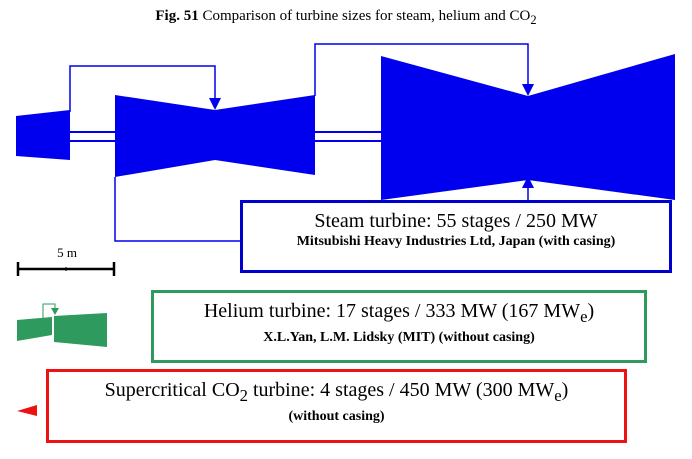 The height and width of the screenshot is (459, 692). I want to click on helium-pipe-arrow, so click(55, 311).